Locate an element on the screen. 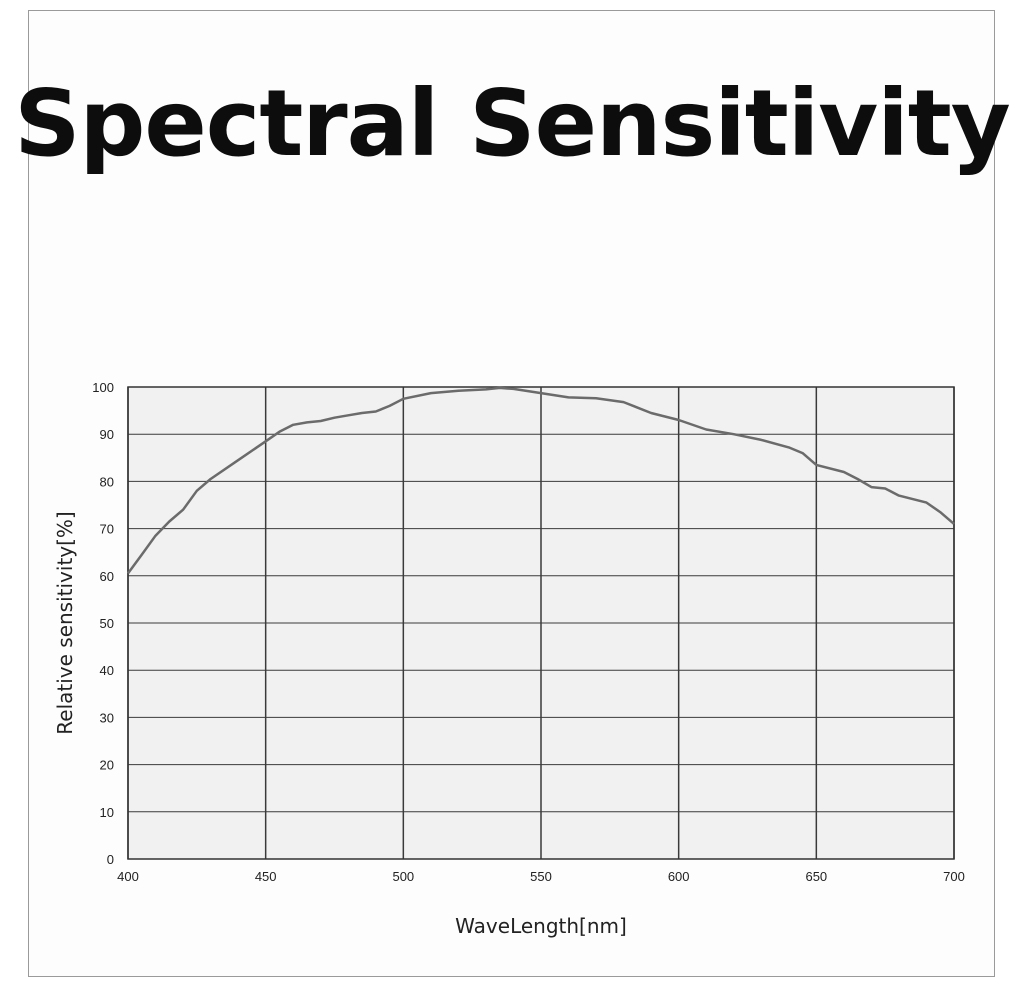 This screenshot has height=1007, width=1024. x-tick-label: 550 is located at coordinates (541, 876).